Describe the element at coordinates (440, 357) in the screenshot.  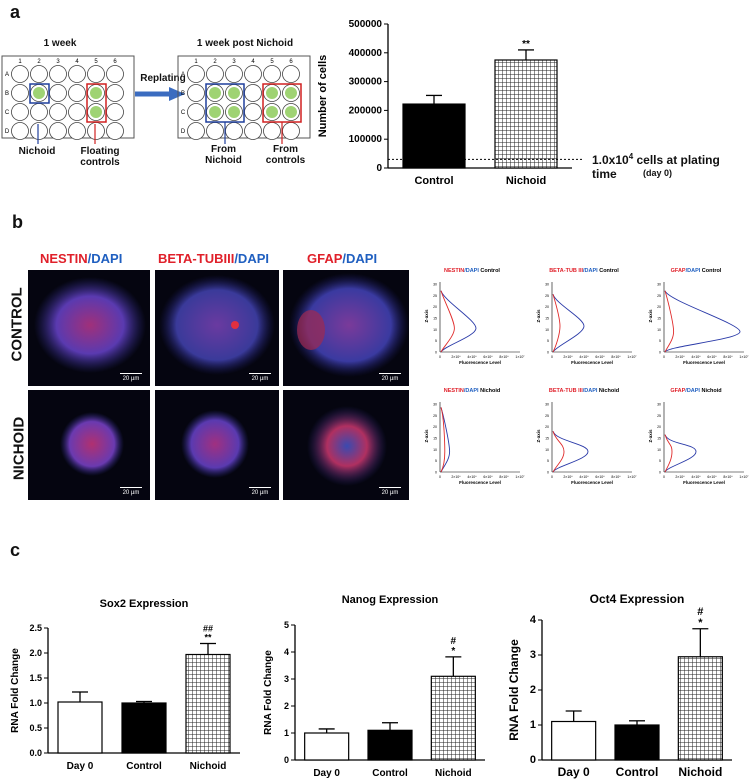
I see `profile-x-tick: 0` at that location.